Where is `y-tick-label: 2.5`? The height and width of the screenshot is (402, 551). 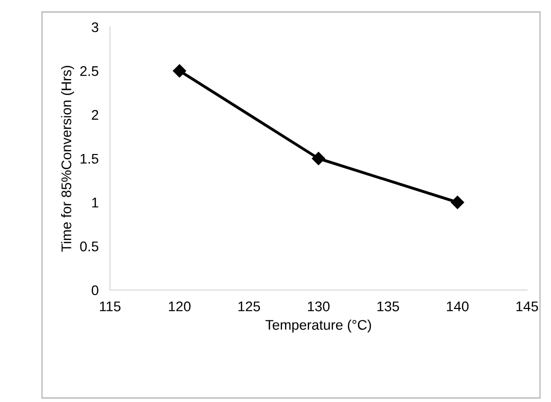 y-tick-label: 2.5 is located at coordinates (89, 71).